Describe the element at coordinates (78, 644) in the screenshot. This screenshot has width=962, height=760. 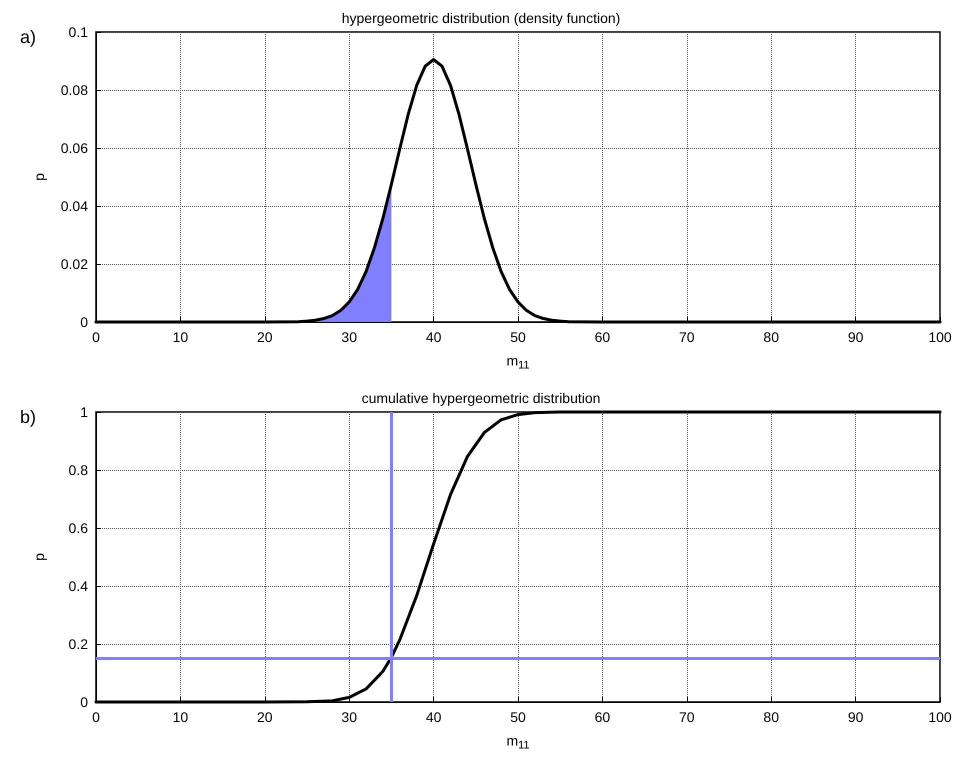
I see `y-tick-label: 0.2` at that location.